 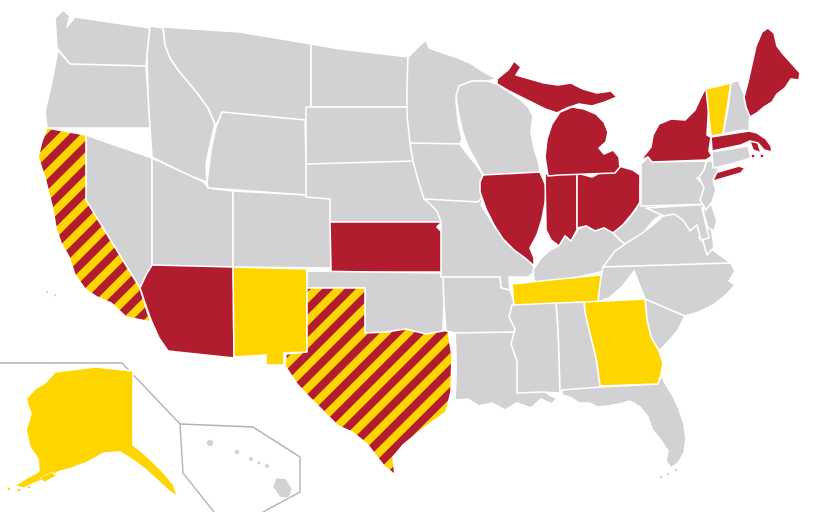 What do you see at coordinates (736, 107) in the screenshot?
I see `state-new-hampshire` at bounding box center [736, 107].